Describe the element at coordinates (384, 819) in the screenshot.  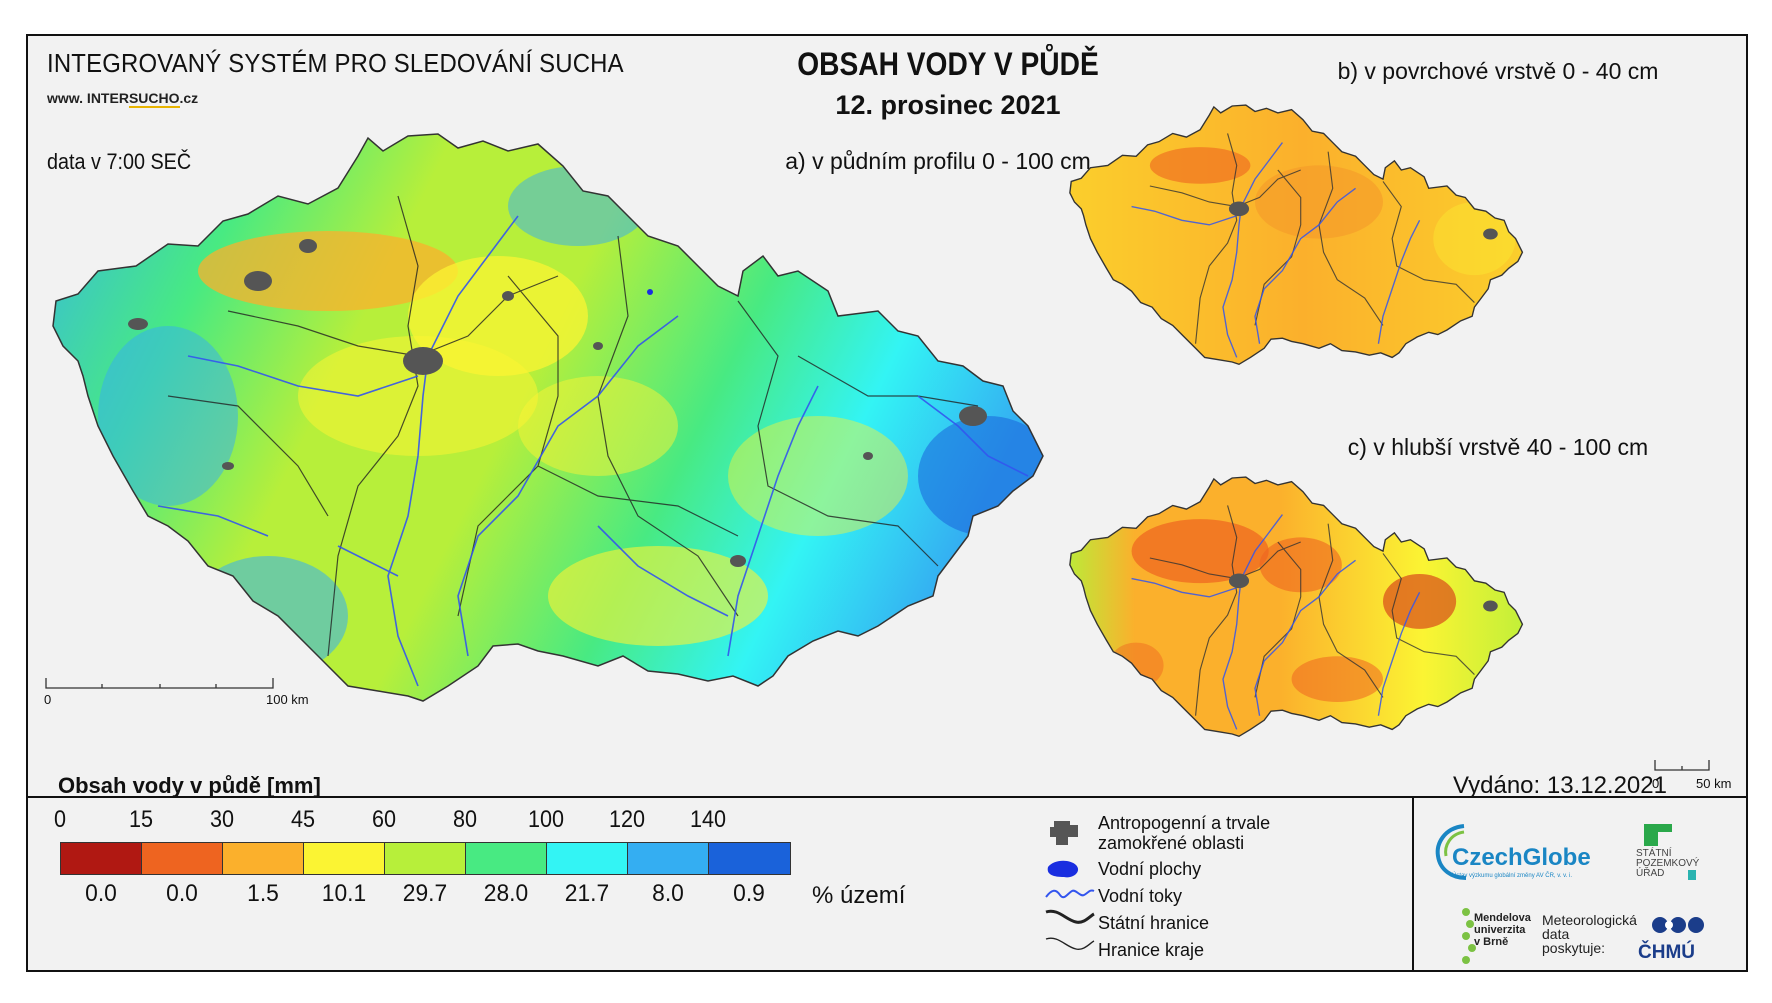
I see `legend-tick: 60` at that location.